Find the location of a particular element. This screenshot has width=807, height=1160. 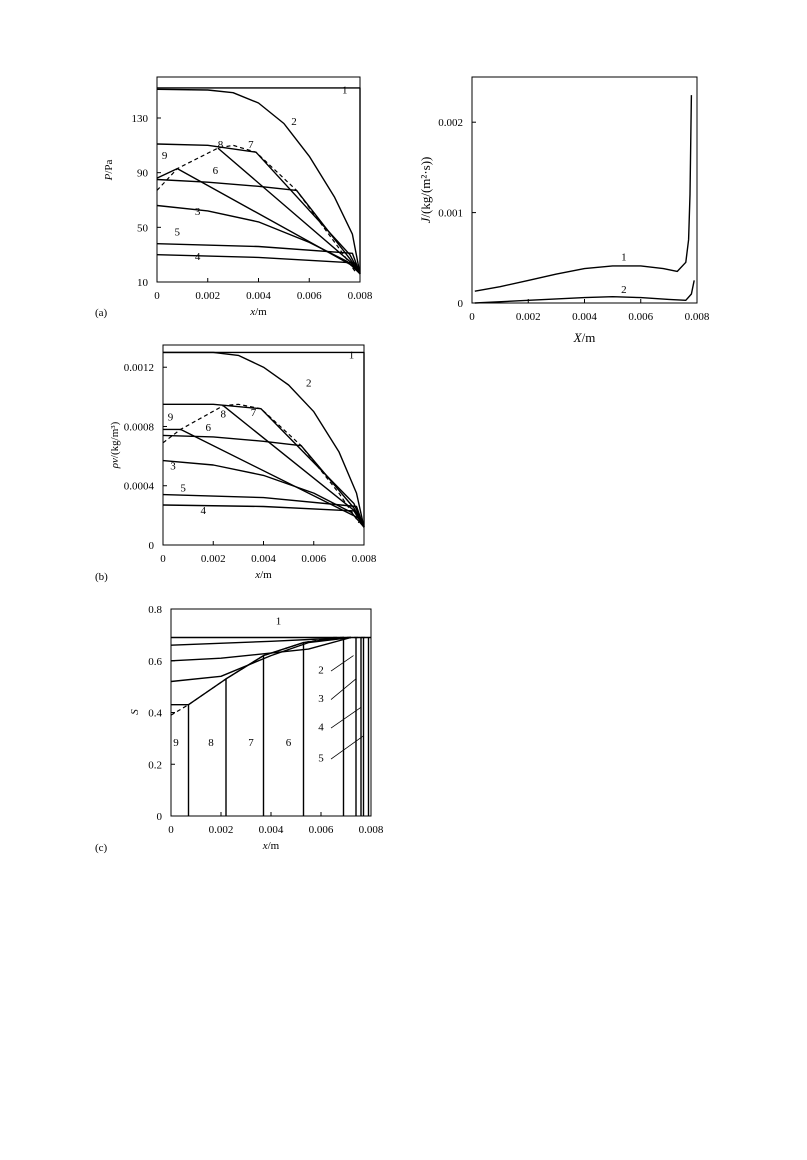

y-tick-label: 0.0008 is located at coordinates (139, 427).